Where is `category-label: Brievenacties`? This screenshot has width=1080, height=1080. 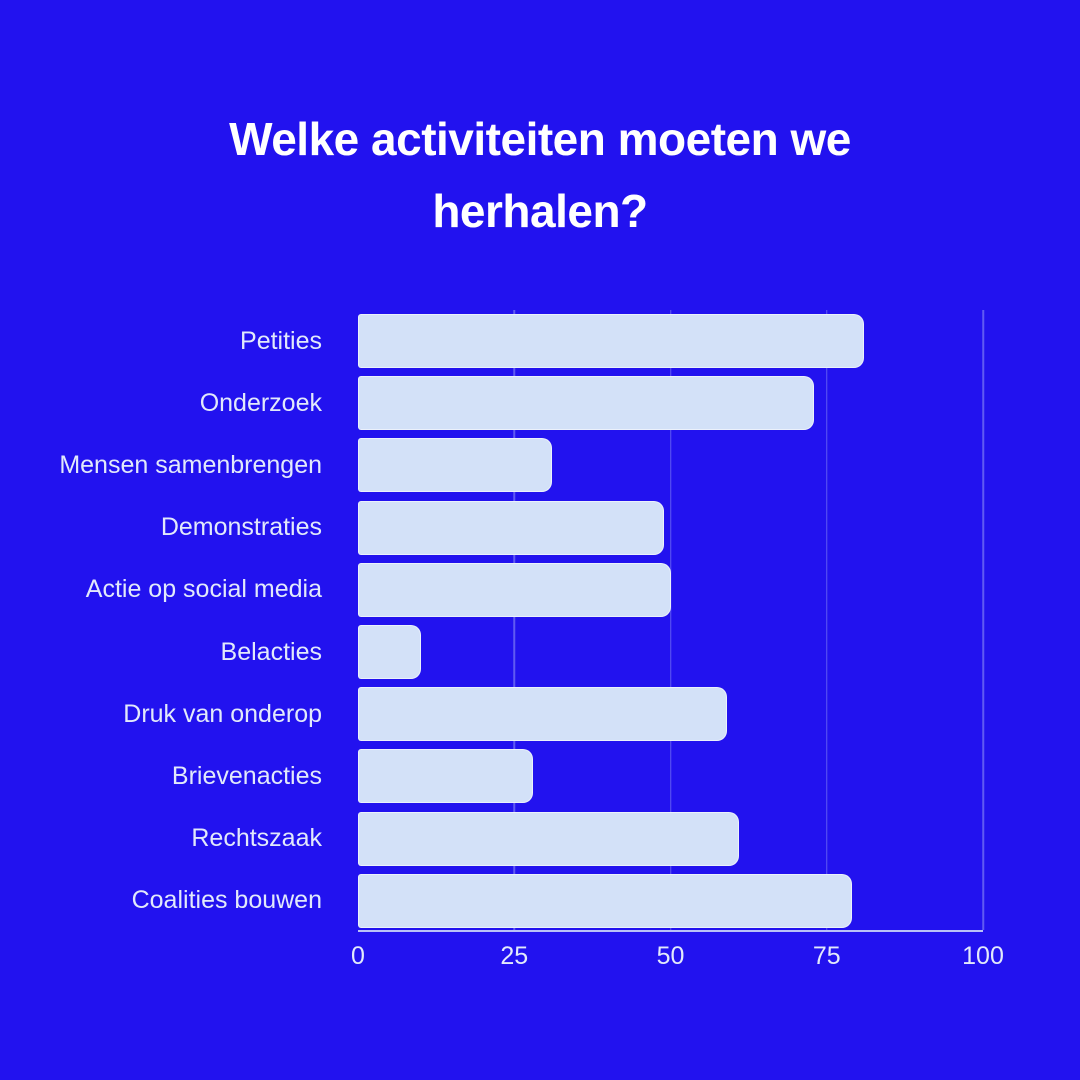
category-label: Brievenacties is located at coordinates (246, 775).